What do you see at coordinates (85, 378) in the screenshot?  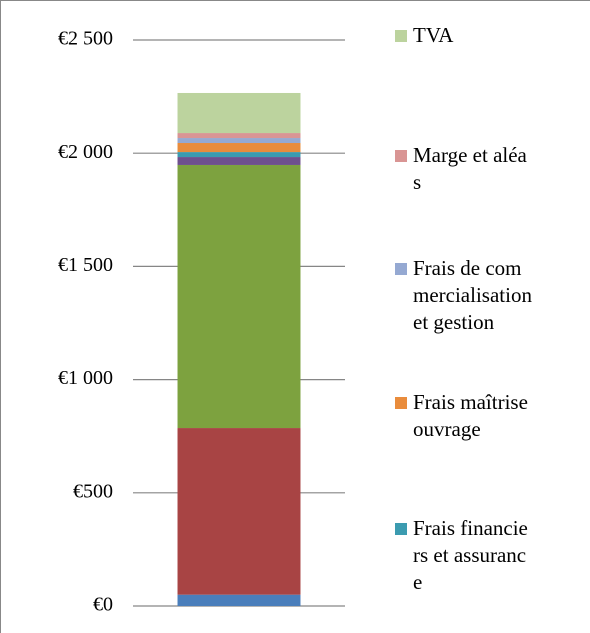 I see `y-tick-label: €1 000` at bounding box center [85, 378].